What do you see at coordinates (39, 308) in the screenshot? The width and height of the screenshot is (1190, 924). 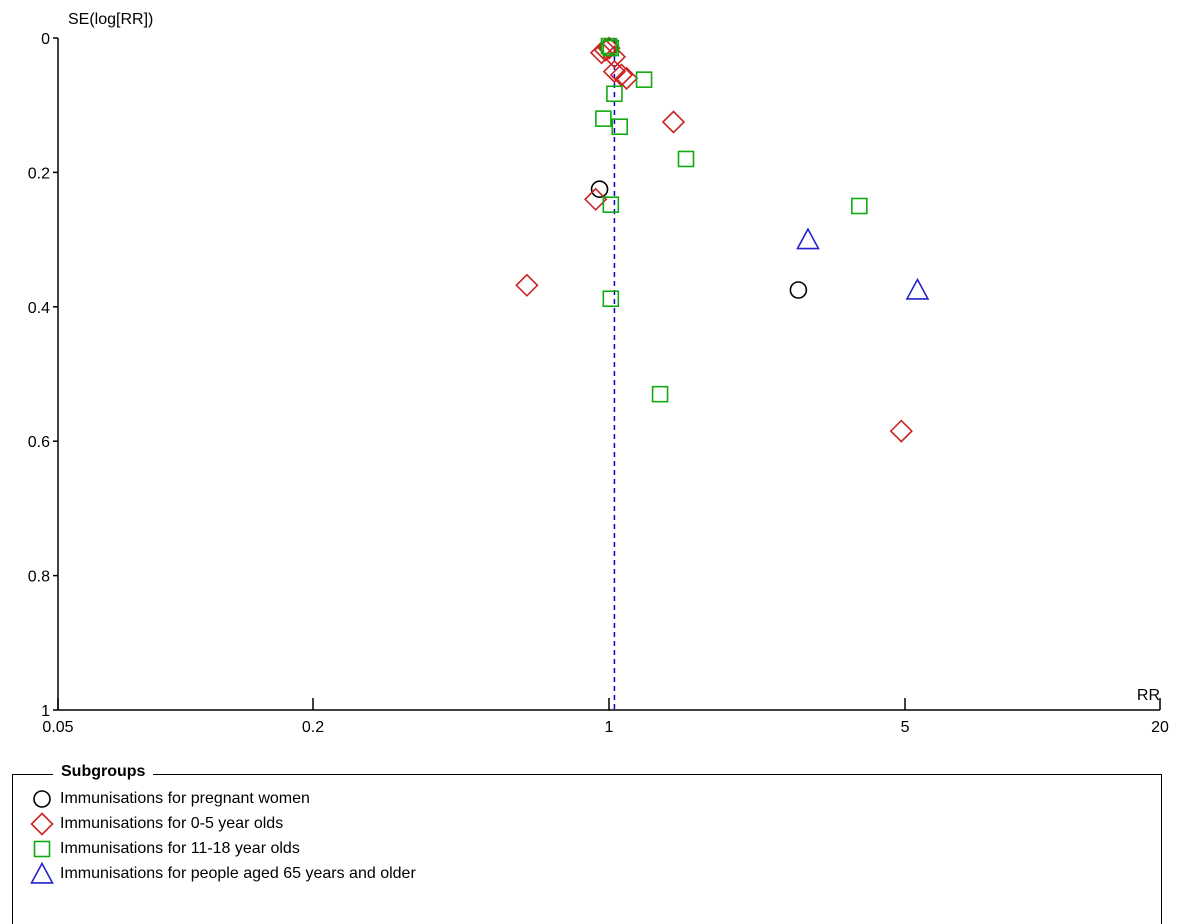 I see `y-tick-label: 0.4` at bounding box center [39, 308].